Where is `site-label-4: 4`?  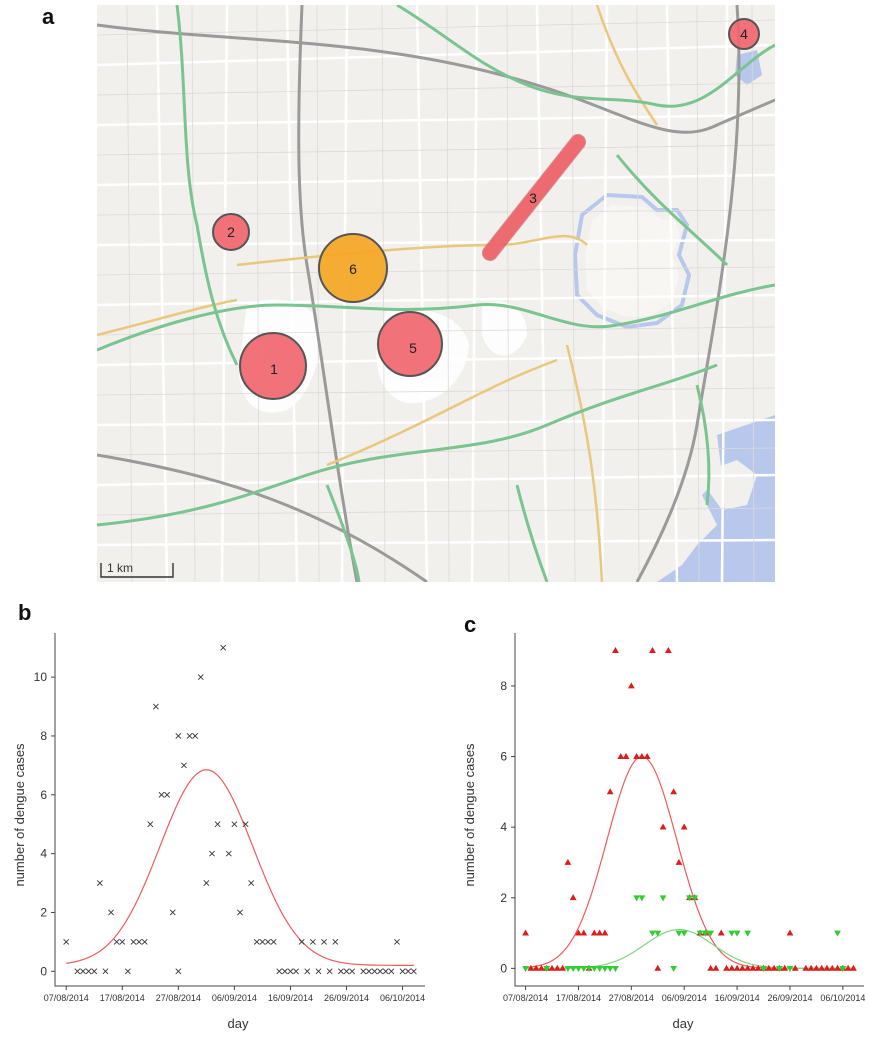
site-label-4: 4 is located at coordinates (744, 34).